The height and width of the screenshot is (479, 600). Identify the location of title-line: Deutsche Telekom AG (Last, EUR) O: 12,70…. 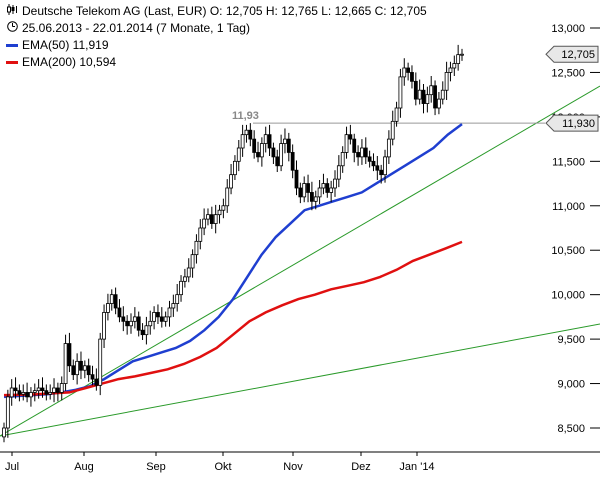
(224, 11).